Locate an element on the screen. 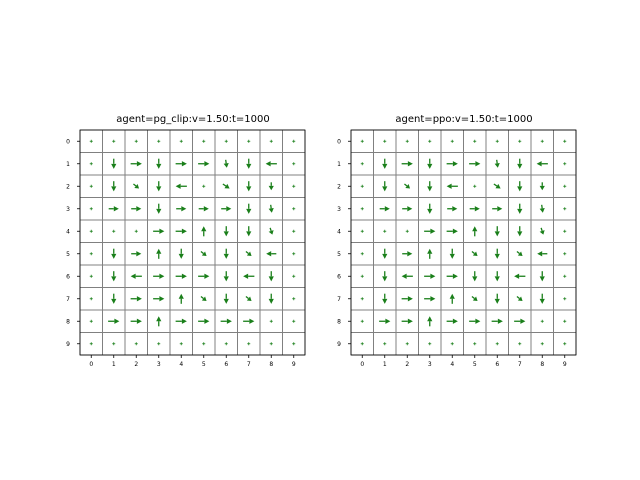 This screenshot has width=640, height=480. y-tick-label: 5 is located at coordinates (339, 254).